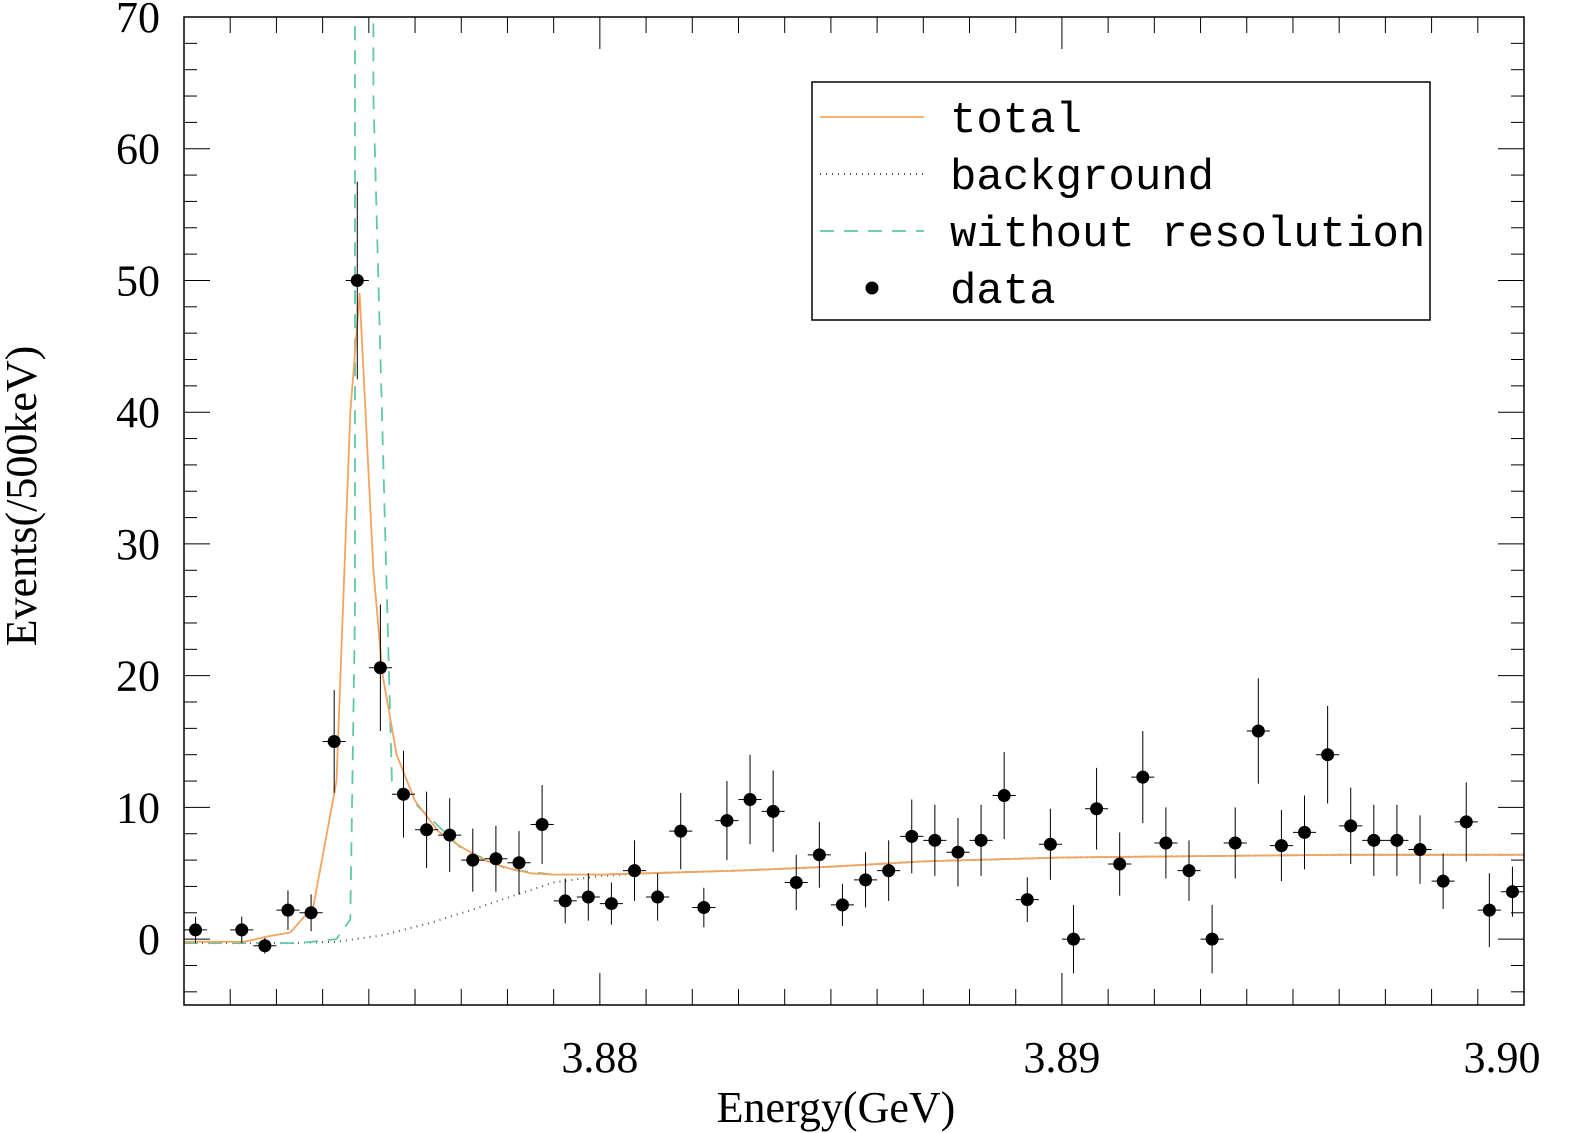 This screenshot has width=1570, height=1133. I want to click on legend-label-data: data, so click(1003, 292).